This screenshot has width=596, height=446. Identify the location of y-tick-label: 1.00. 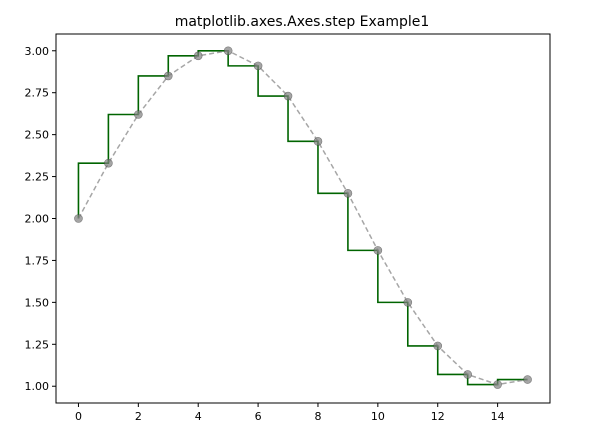
(37, 386).